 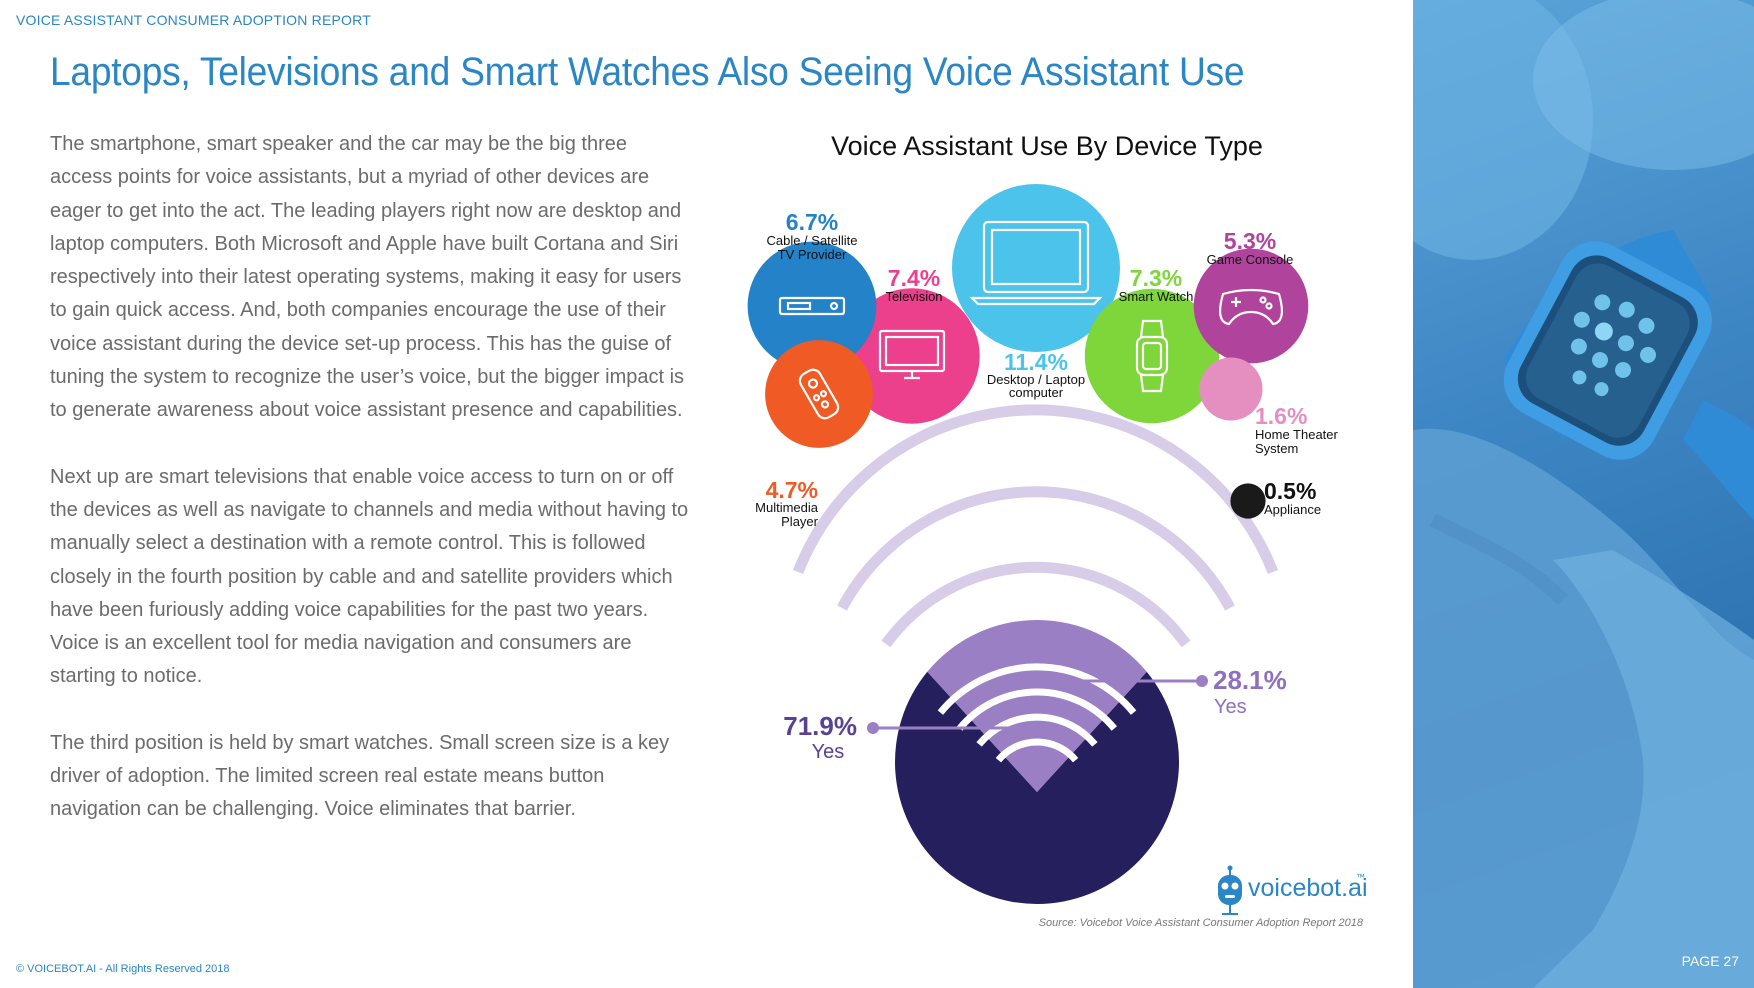 I want to click on footer-copyright: © VOICEBOT.AI - All Rights Reserved 2018, so click(x=123, y=969).